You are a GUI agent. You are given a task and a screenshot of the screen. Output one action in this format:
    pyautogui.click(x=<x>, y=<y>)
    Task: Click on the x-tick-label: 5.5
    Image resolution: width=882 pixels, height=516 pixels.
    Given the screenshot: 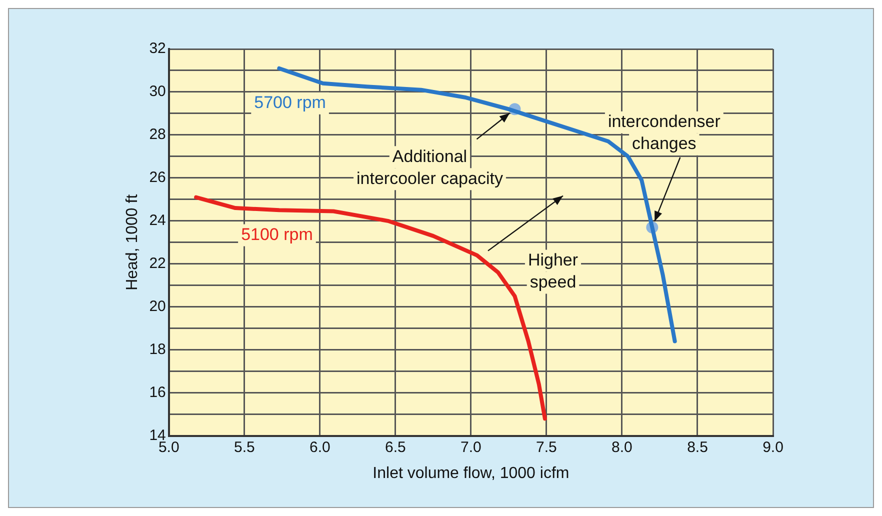 What is the action you would take?
    pyautogui.click(x=244, y=447)
    